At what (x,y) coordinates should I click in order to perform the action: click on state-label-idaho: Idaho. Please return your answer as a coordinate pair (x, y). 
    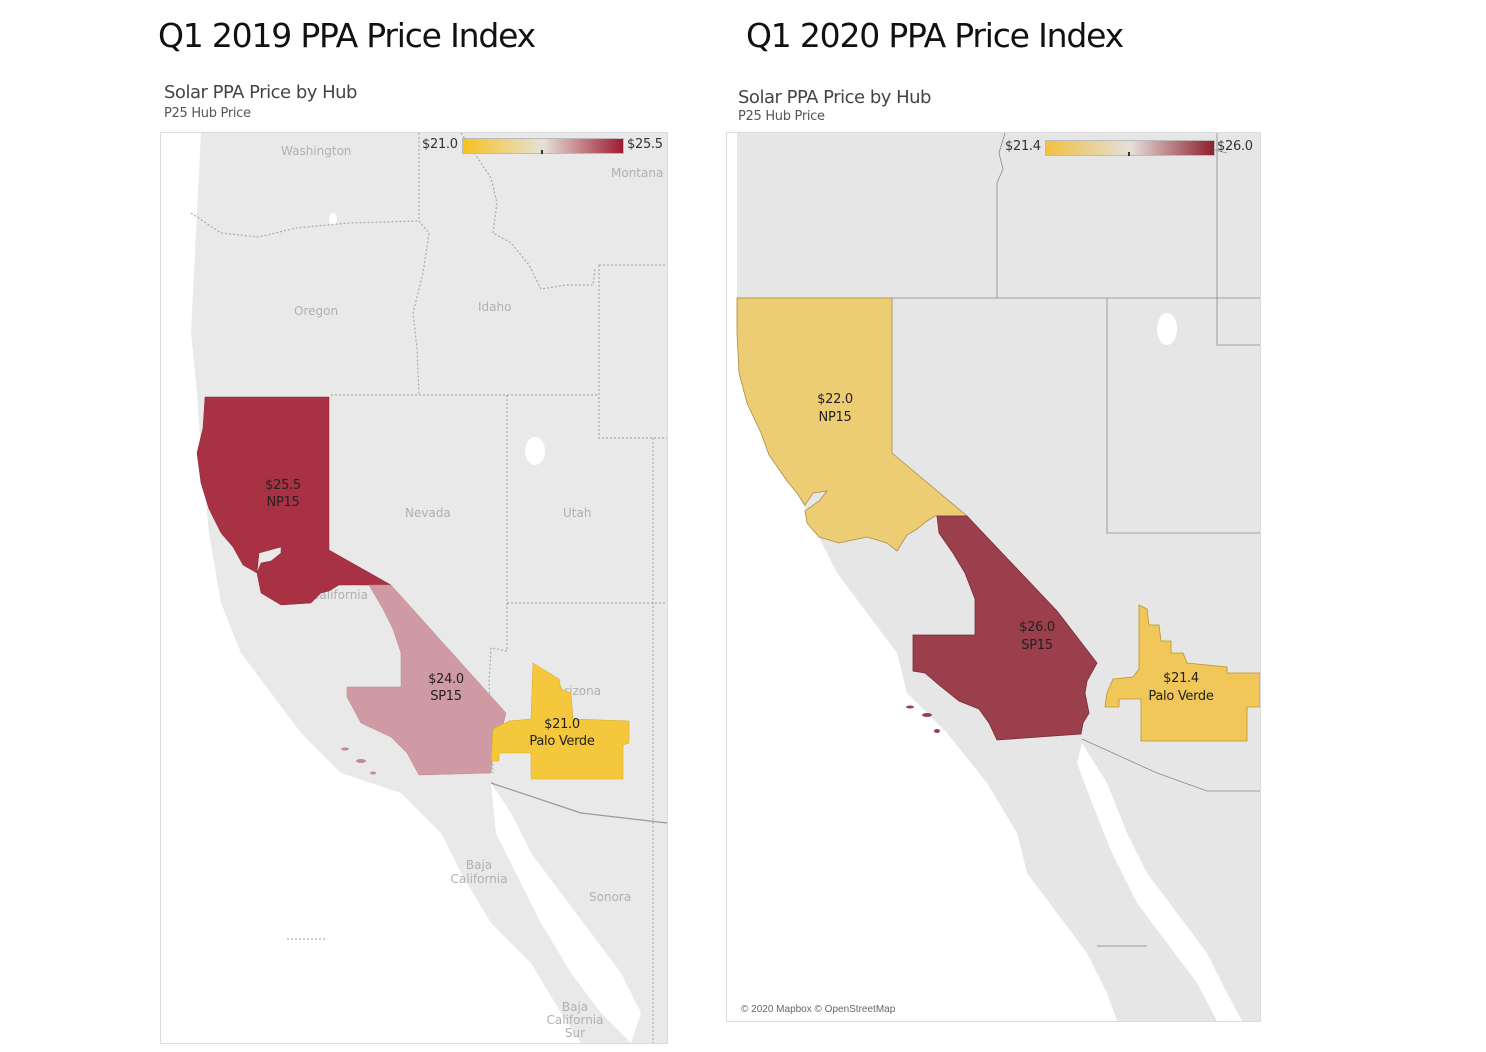
    Looking at the image, I should click on (494, 307).